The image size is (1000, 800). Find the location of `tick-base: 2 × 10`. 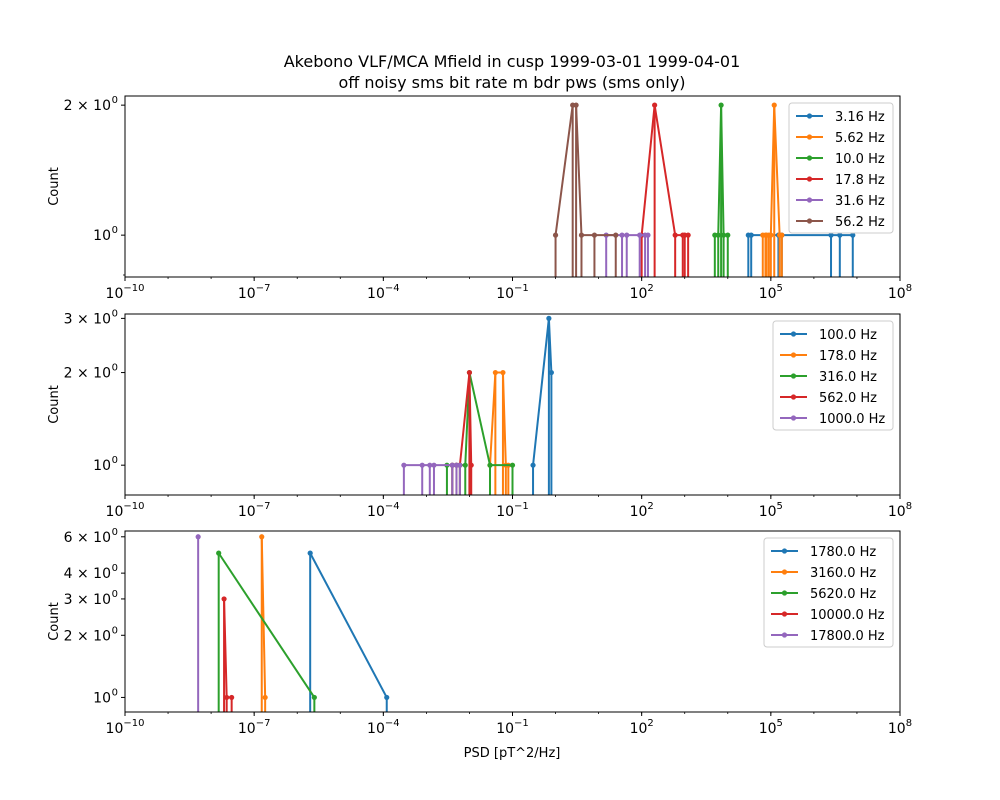

tick-base: 2 × 10 is located at coordinates (87, 106).